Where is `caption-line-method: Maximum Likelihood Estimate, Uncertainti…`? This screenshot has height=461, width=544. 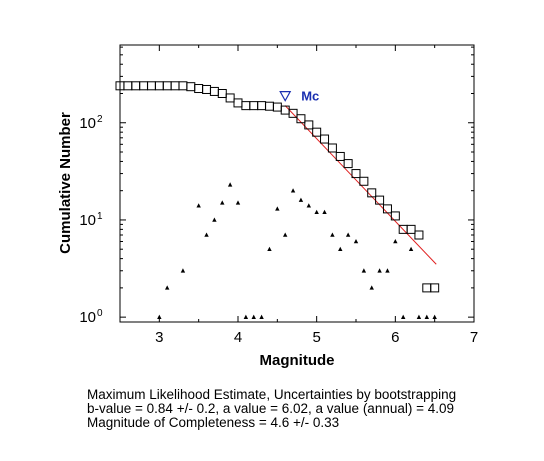 caption-line-method: Maximum Likelihood Estimate, Uncertainti… is located at coordinates (272, 394).